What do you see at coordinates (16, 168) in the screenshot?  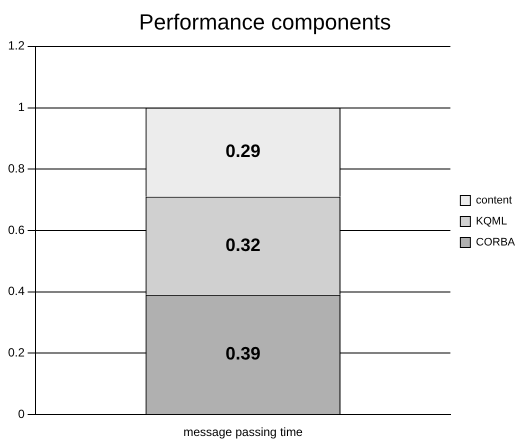 I see `y-tick-label: 0.8` at bounding box center [16, 168].